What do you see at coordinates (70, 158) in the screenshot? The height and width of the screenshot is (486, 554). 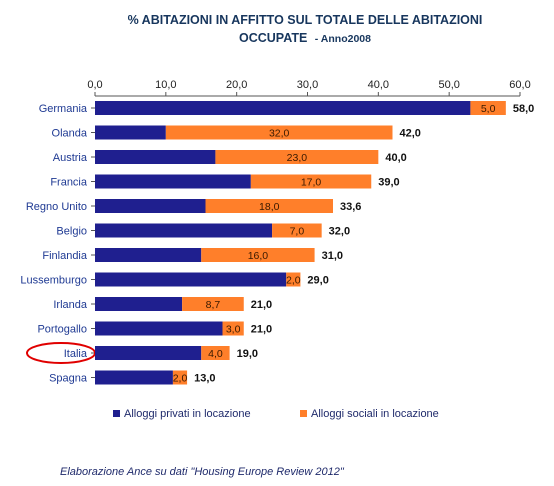 I see `category-label: Austria` at bounding box center [70, 158].